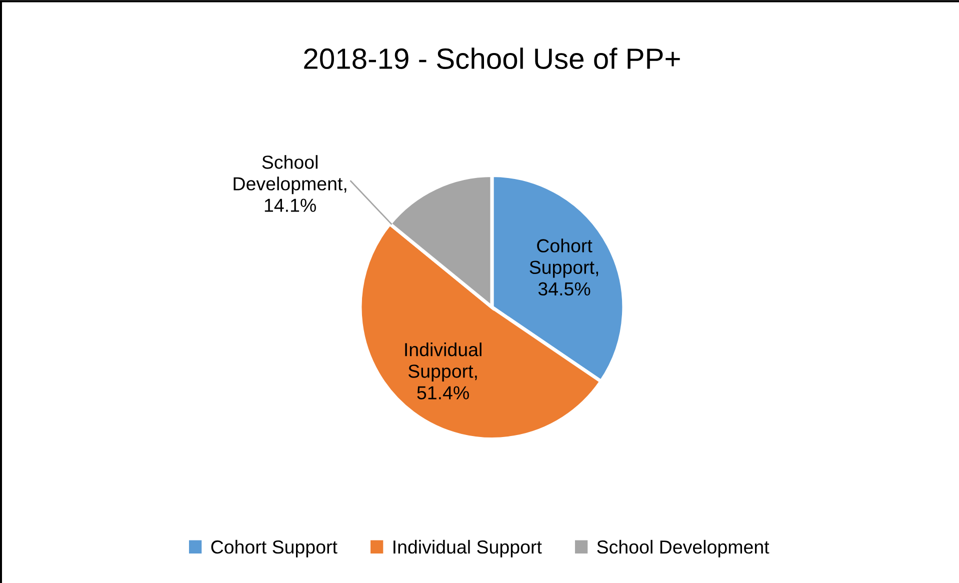 Image resolution: width=959 pixels, height=583 pixels. Describe the element at coordinates (683, 549) in the screenshot. I see `legend-label: School Development` at that location.